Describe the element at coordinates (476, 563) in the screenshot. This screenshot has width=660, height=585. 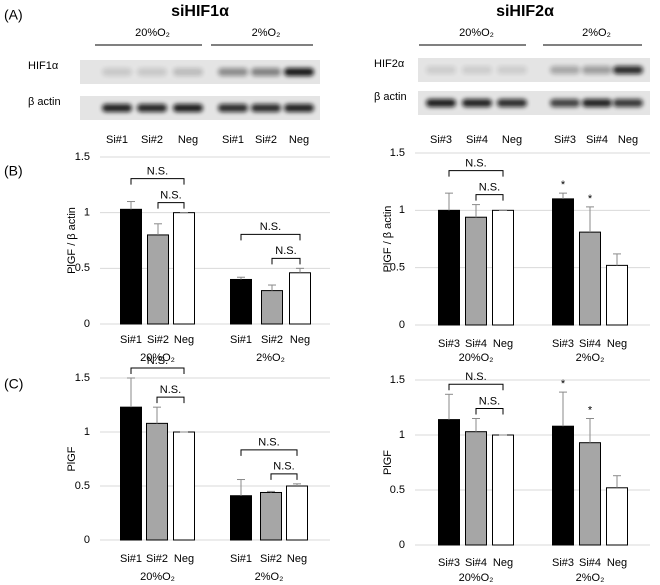
I see `x-tick-label: Si#4` at that location.